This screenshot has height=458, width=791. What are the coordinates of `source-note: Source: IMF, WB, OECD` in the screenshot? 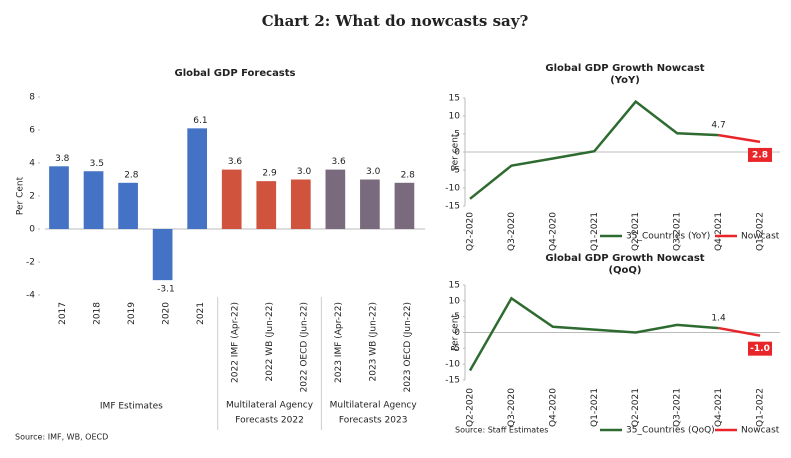 It's located at (61, 437).